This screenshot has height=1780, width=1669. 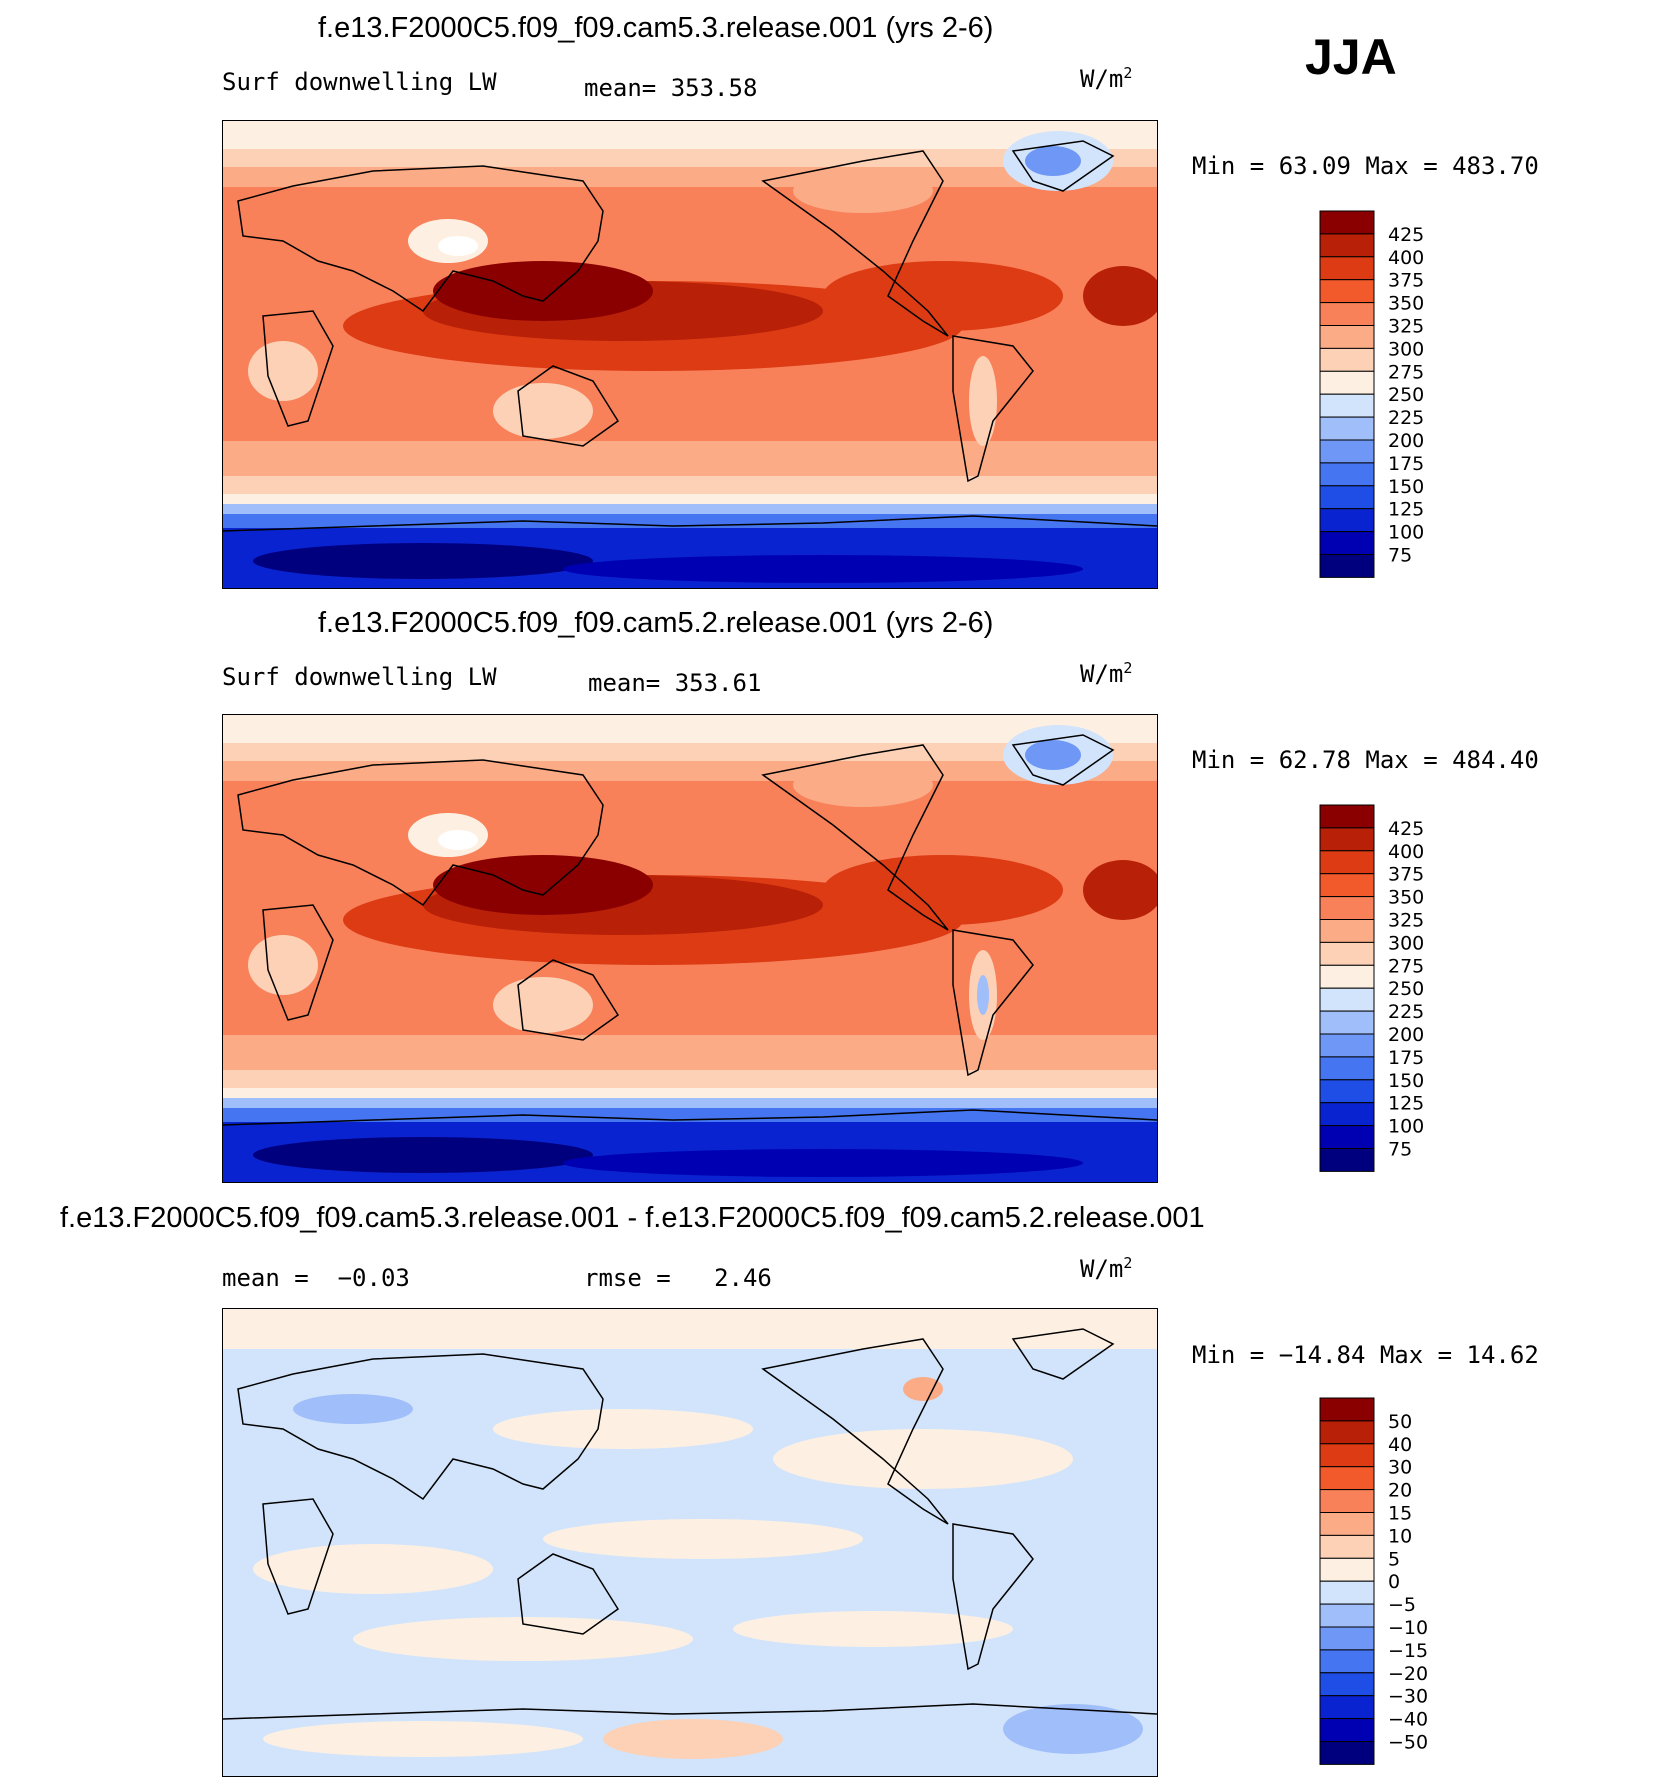 What do you see at coordinates (1406, 875) in the screenshot?
I see `panel2-colorbar-label: 375` at bounding box center [1406, 875].